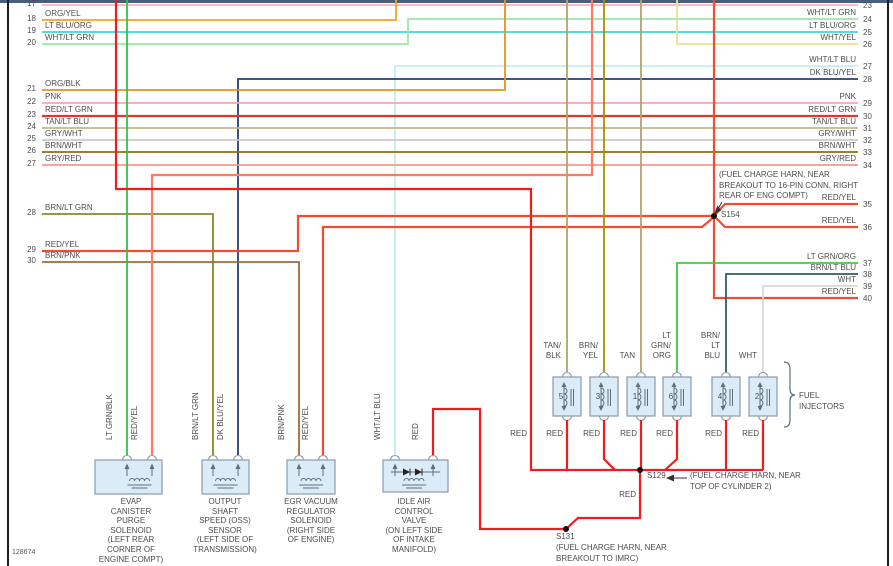  Describe the element at coordinates (553, 355) in the screenshot. I see `injector-wire-label: BLK` at that location.